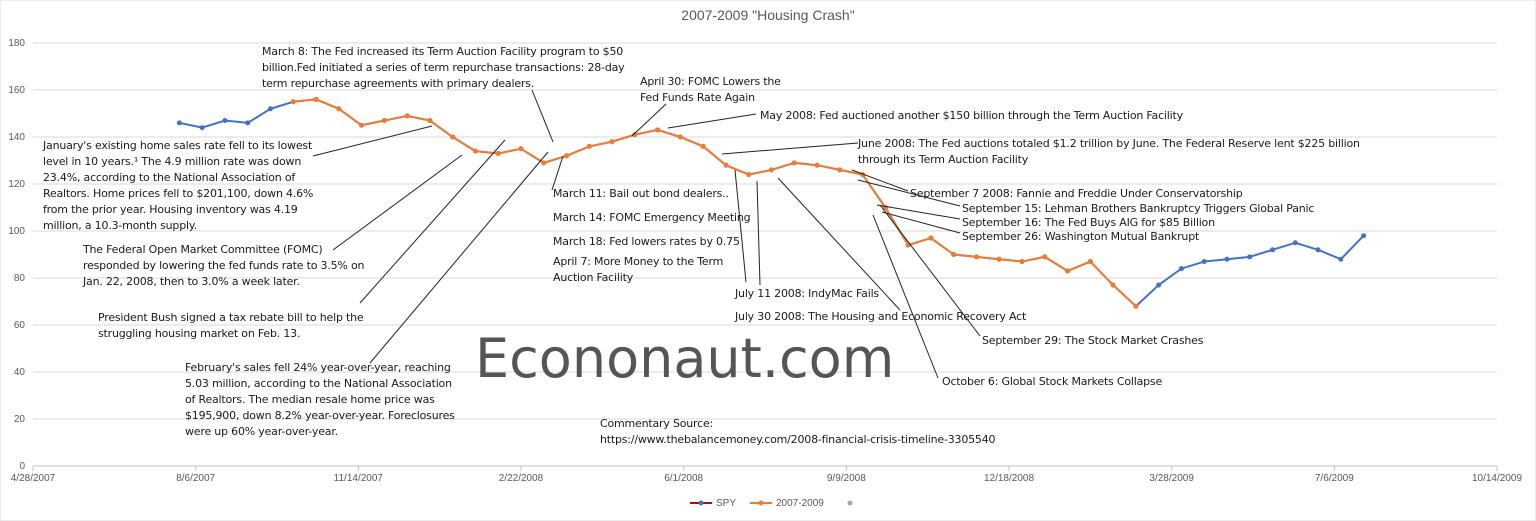 This screenshot has width=1536, height=521. Describe the element at coordinates (20, 372) in the screenshot. I see `y-tick-label: 40` at that location.